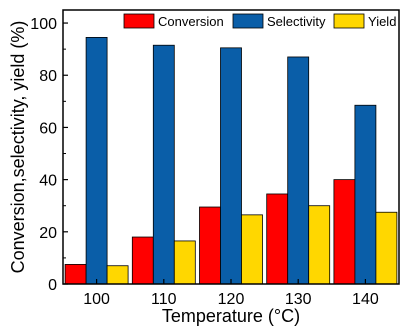 This screenshot has height=334, width=405. What do you see at coordinates (191, 21) in the screenshot?
I see `legend-label-conversion: Conversion` at bounding box center [191, 21].